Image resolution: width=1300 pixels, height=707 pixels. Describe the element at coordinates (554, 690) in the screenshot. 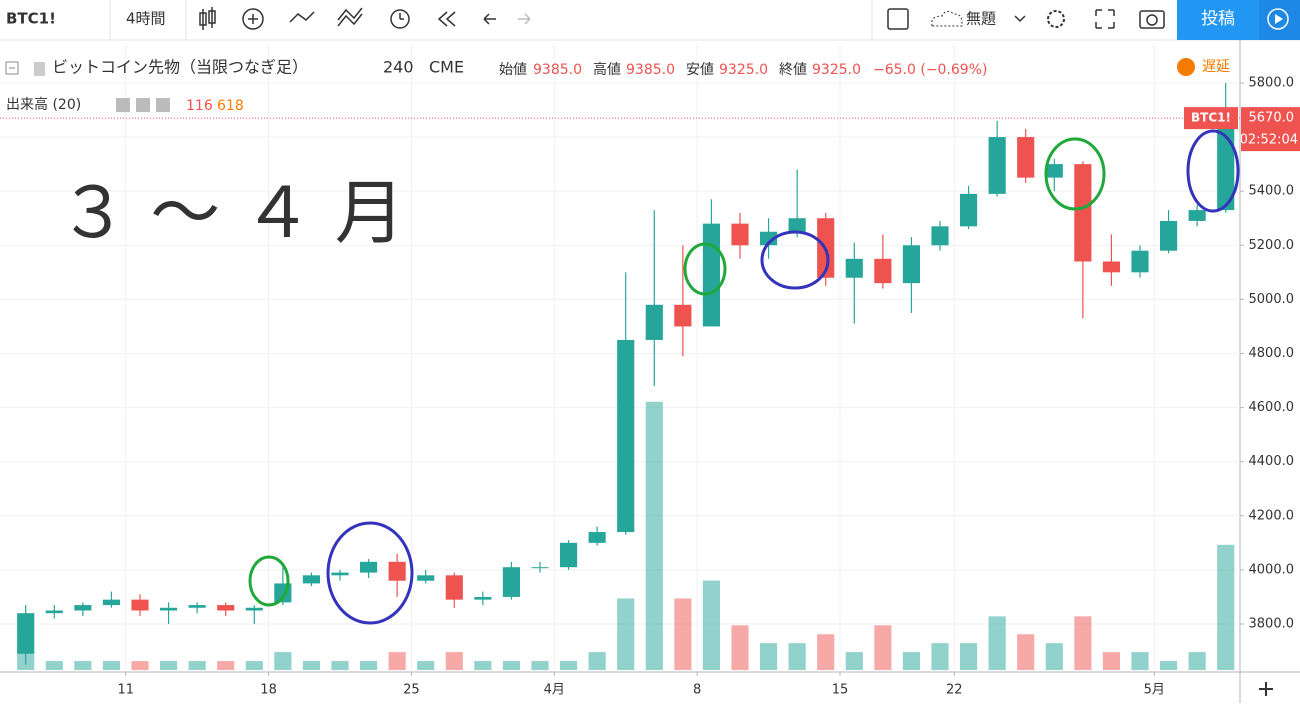

I see `x-tick-label: 4月` at that location.